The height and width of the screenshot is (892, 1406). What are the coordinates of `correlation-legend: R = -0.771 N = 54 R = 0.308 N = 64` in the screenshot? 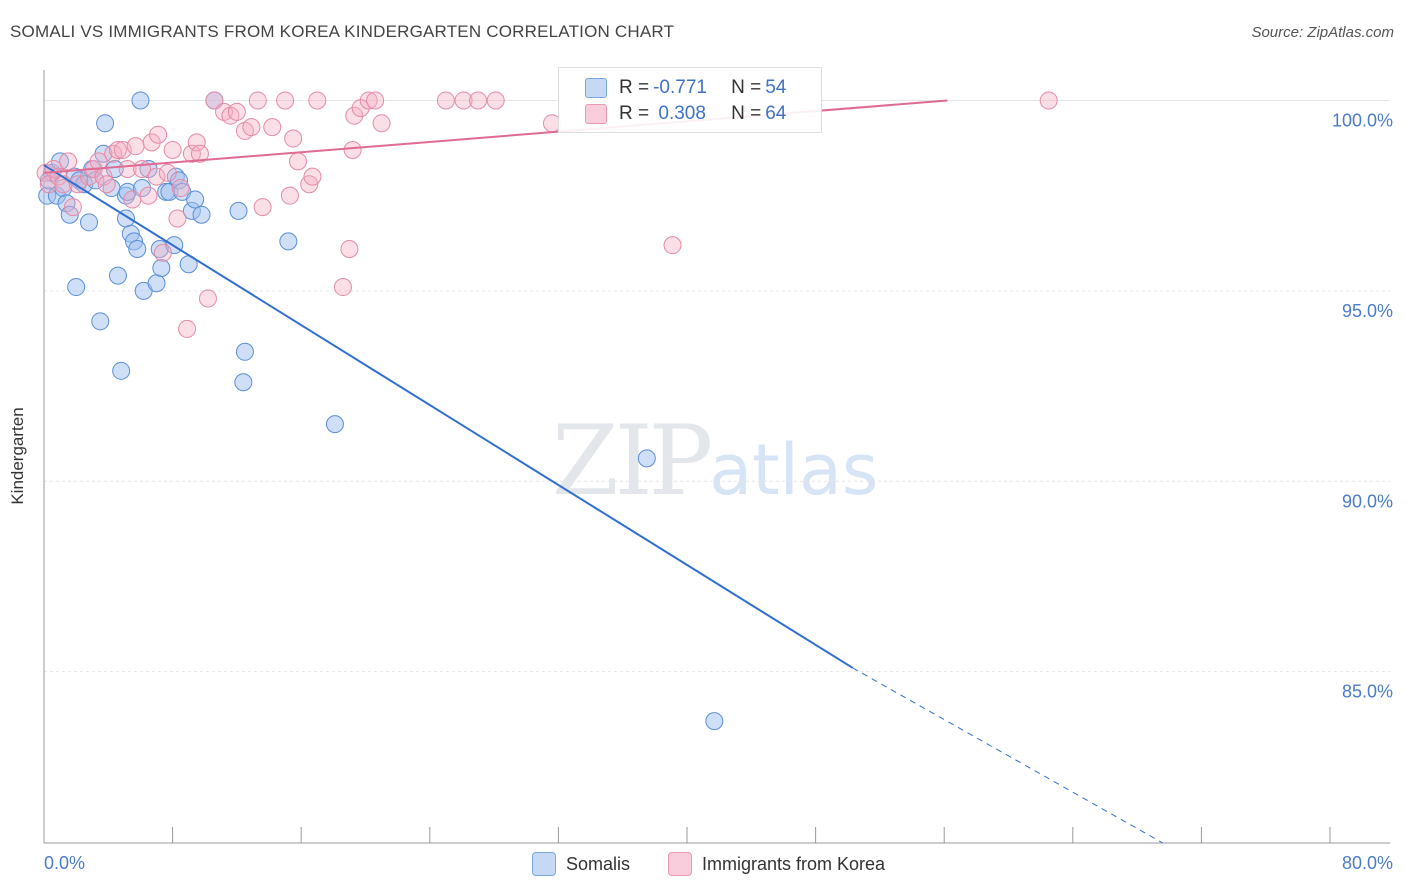 It's located at (690, 100).